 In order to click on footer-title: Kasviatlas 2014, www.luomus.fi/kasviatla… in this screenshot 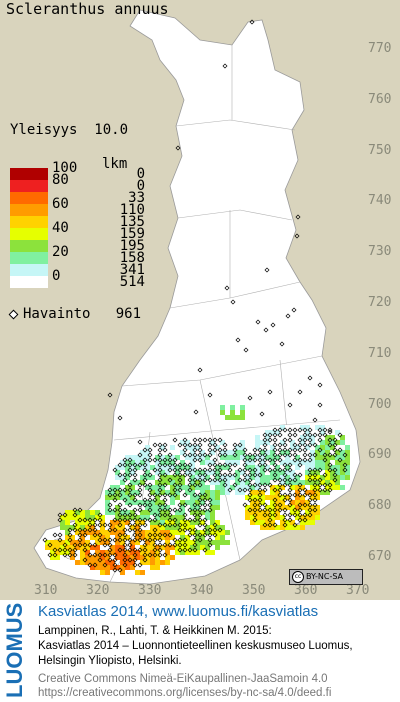, I will do `click(178, 611)`.